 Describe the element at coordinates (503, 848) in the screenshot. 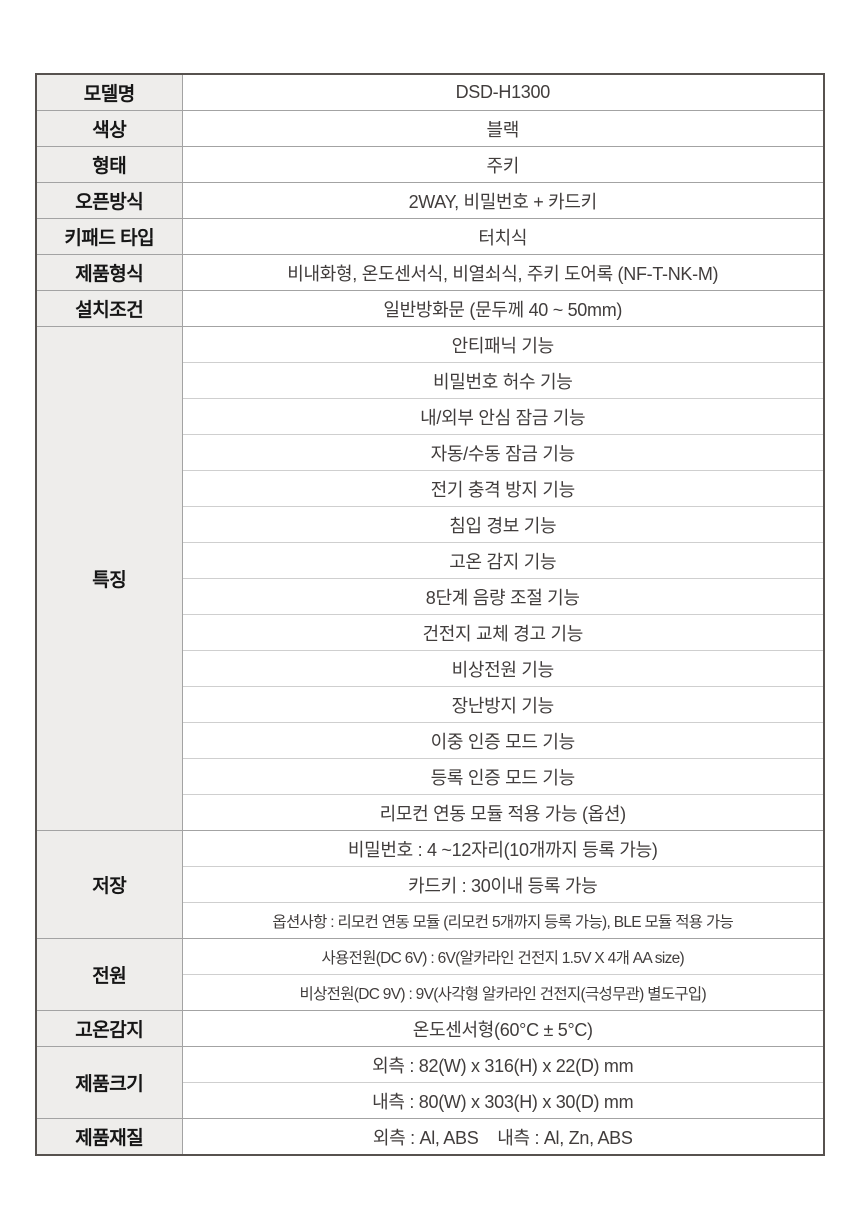

I see `spec-row-value: 비밀번호 : 4 ~12자리(10개까지 등록 가능)` at that location.